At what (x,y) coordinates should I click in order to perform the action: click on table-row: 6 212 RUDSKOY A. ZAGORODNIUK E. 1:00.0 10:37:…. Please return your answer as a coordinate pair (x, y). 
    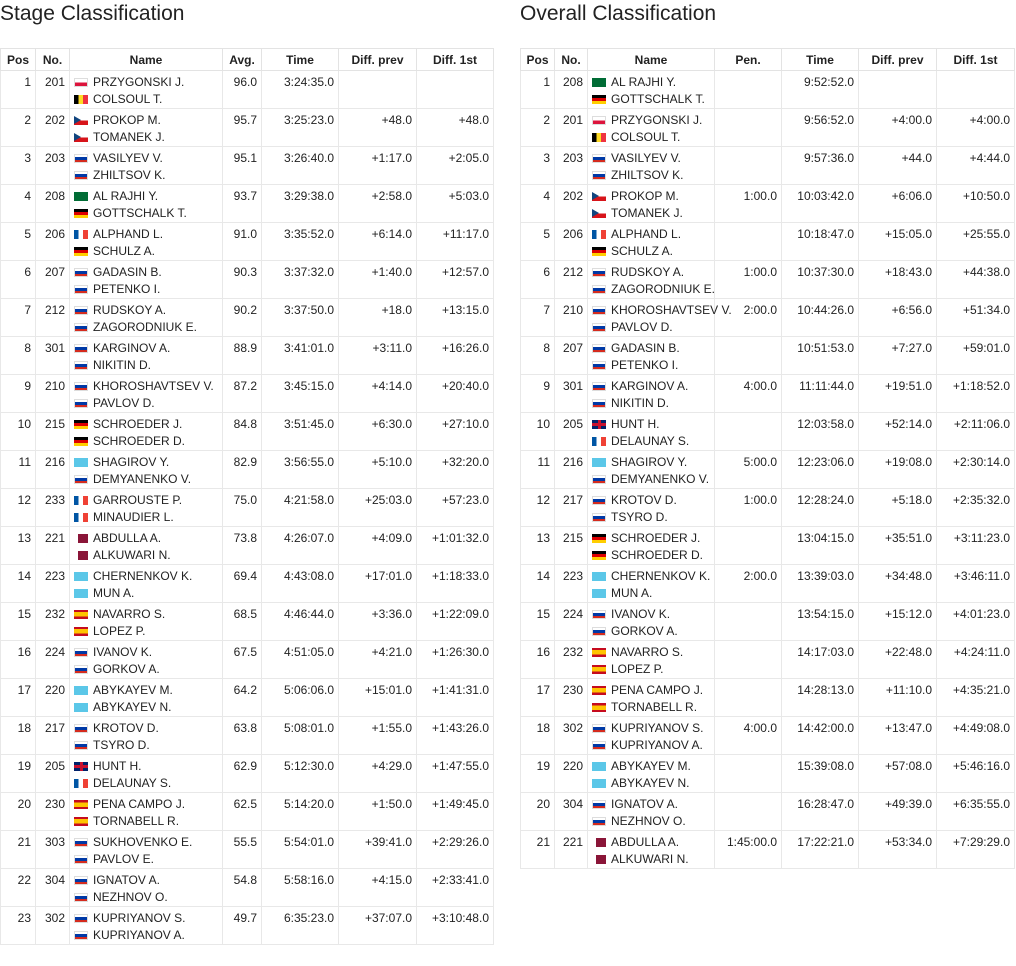
    Looking at the image, I should click on (767, 279).